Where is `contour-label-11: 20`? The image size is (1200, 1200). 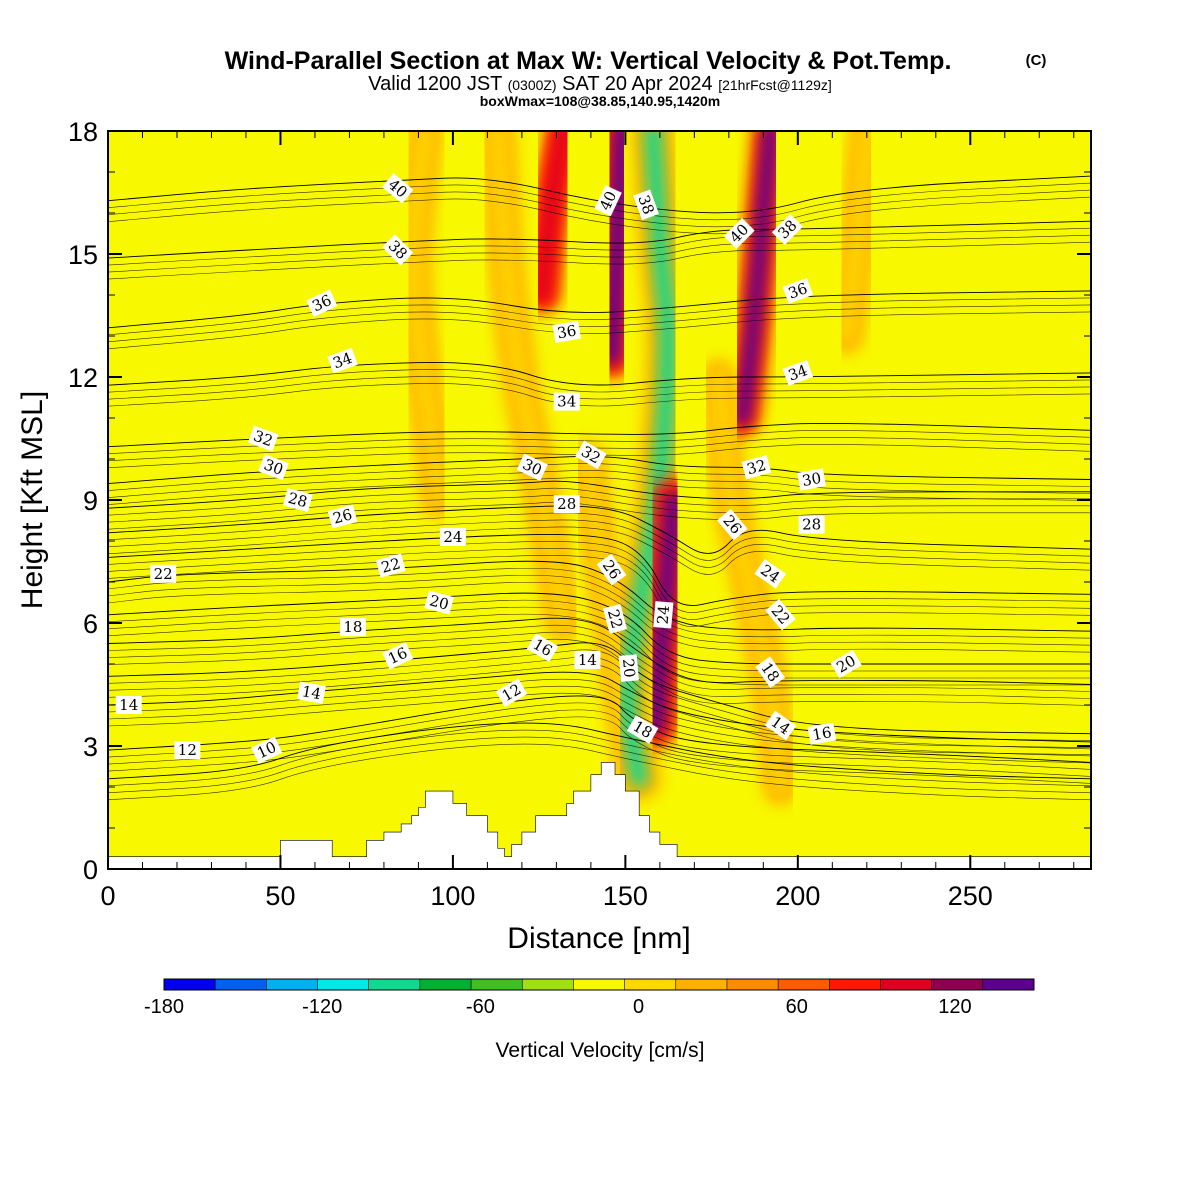
contour-label-11: 20 is located at coordinates (439, 602).